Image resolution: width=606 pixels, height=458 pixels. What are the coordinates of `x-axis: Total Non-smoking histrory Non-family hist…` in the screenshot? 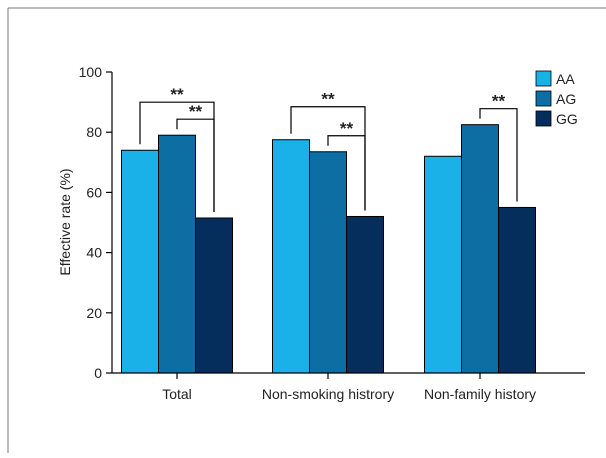 It's located at (348, 387).